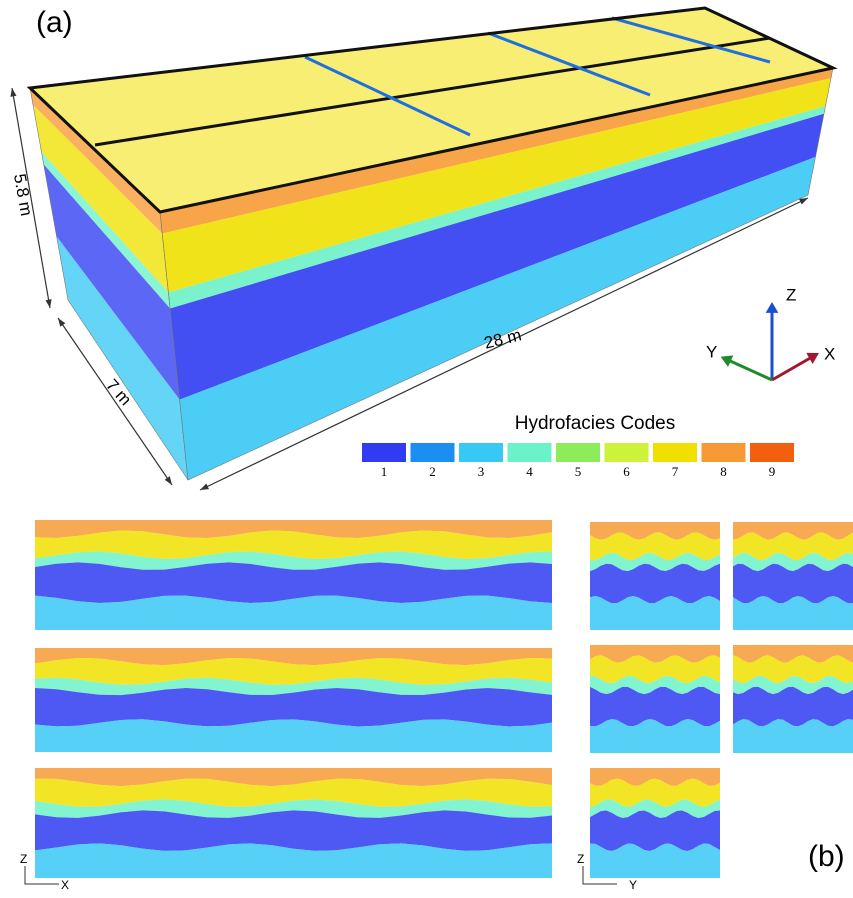  I want to click on dimension-label: 5.8 m, so click(23, 194).